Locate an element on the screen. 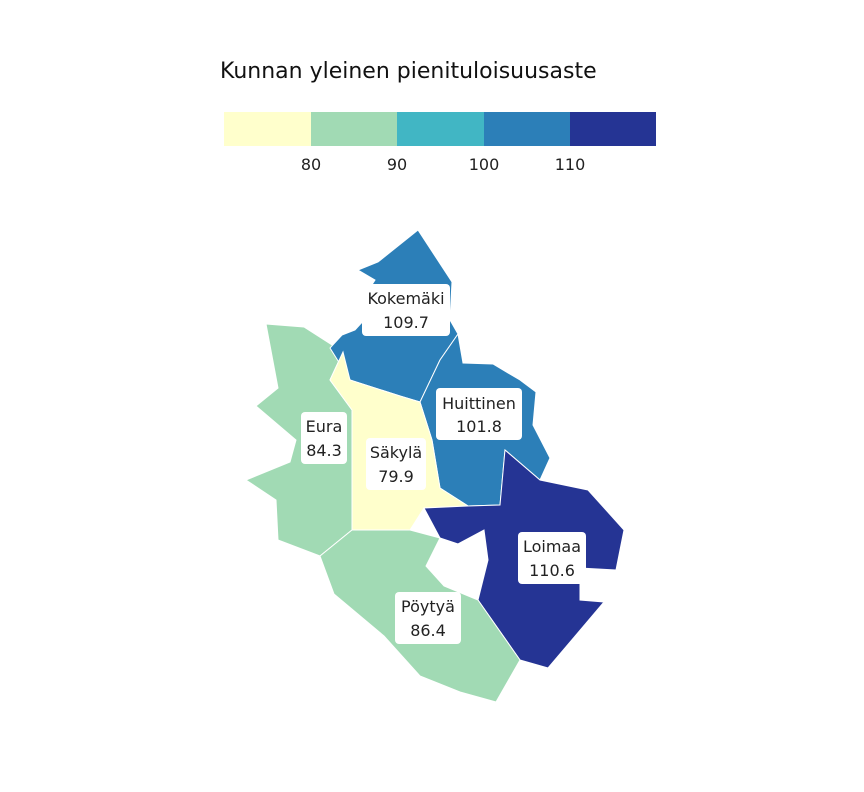 Image resolution: width=864 pixels, height=792 pixels. label-poytya: Pöytyä 86.4 is located at coordinates (428, 618).